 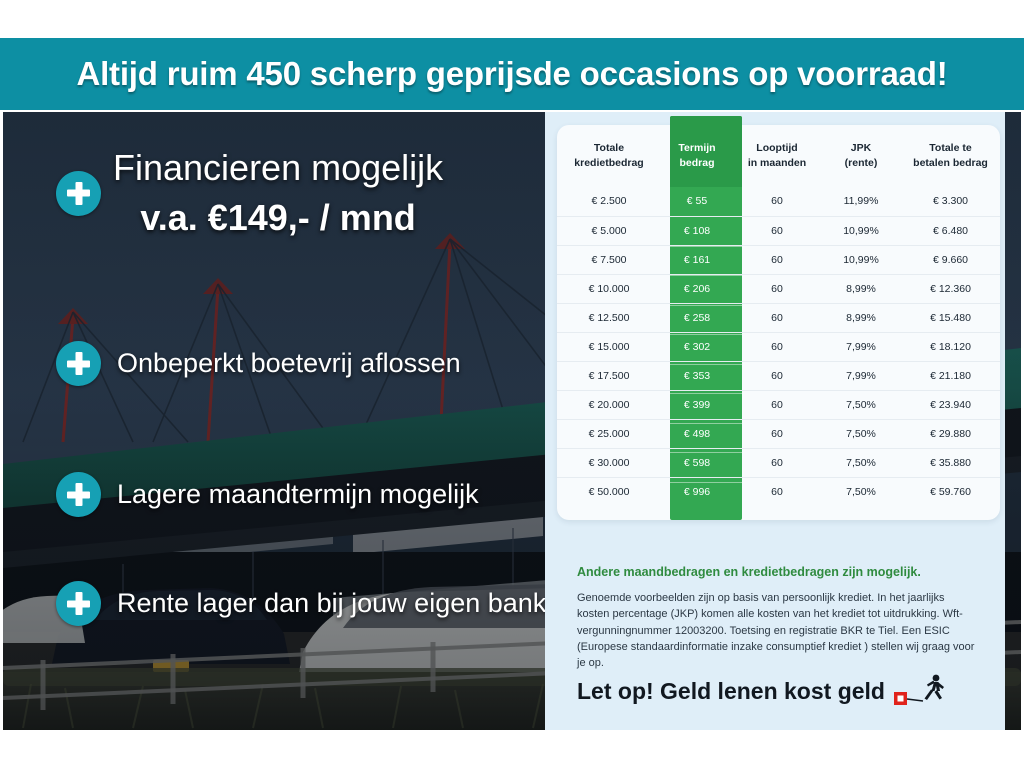 I want to click on bullet-lower-monthly-label: Lagere maandtermijn mogelijk, so click(x=298, y=493).